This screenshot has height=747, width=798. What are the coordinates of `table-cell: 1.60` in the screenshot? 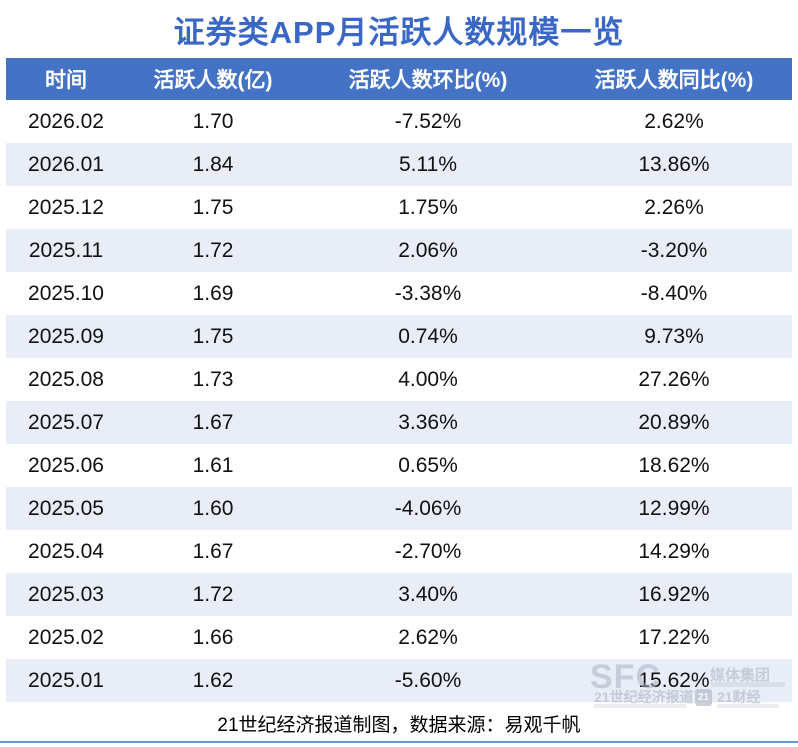 It's located at (213, 508).